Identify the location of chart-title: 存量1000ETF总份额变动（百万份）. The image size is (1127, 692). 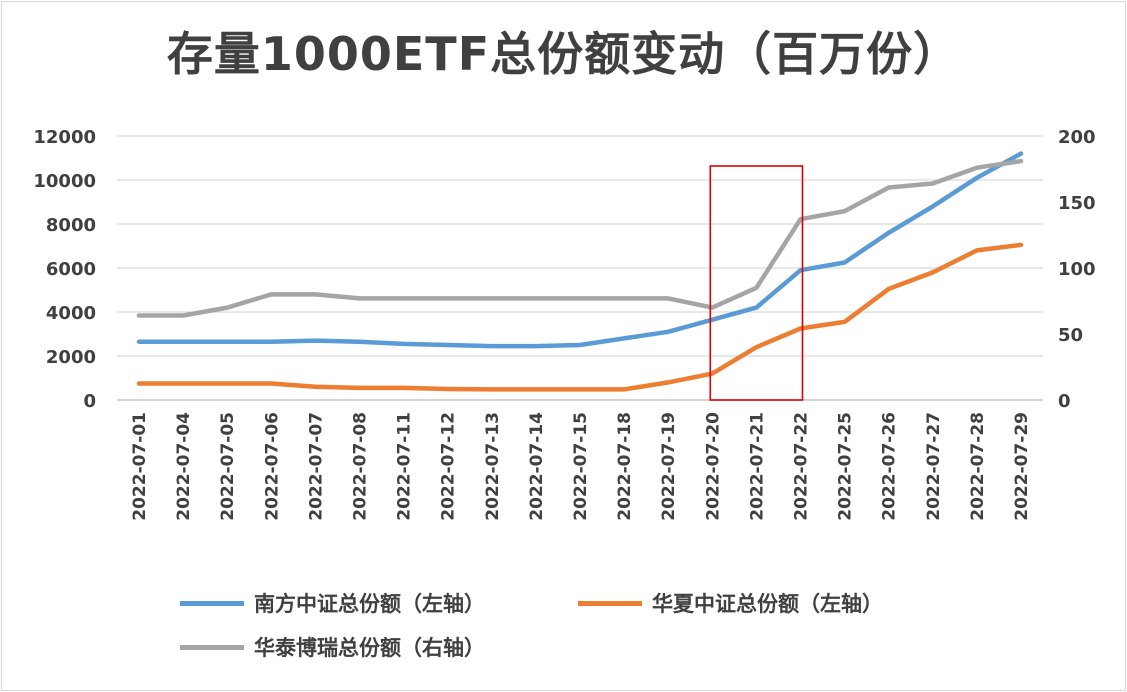
(563, 54).